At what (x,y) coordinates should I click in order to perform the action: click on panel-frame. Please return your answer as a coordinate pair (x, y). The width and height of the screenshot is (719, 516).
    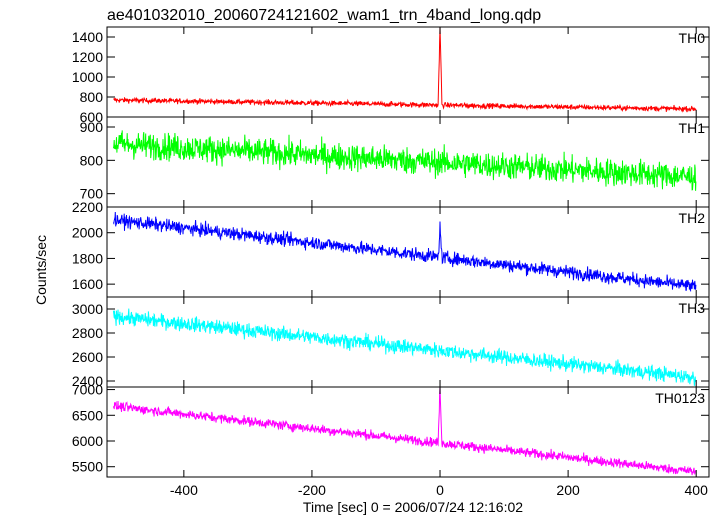
    Looking at the image, I should click on (408, 432).